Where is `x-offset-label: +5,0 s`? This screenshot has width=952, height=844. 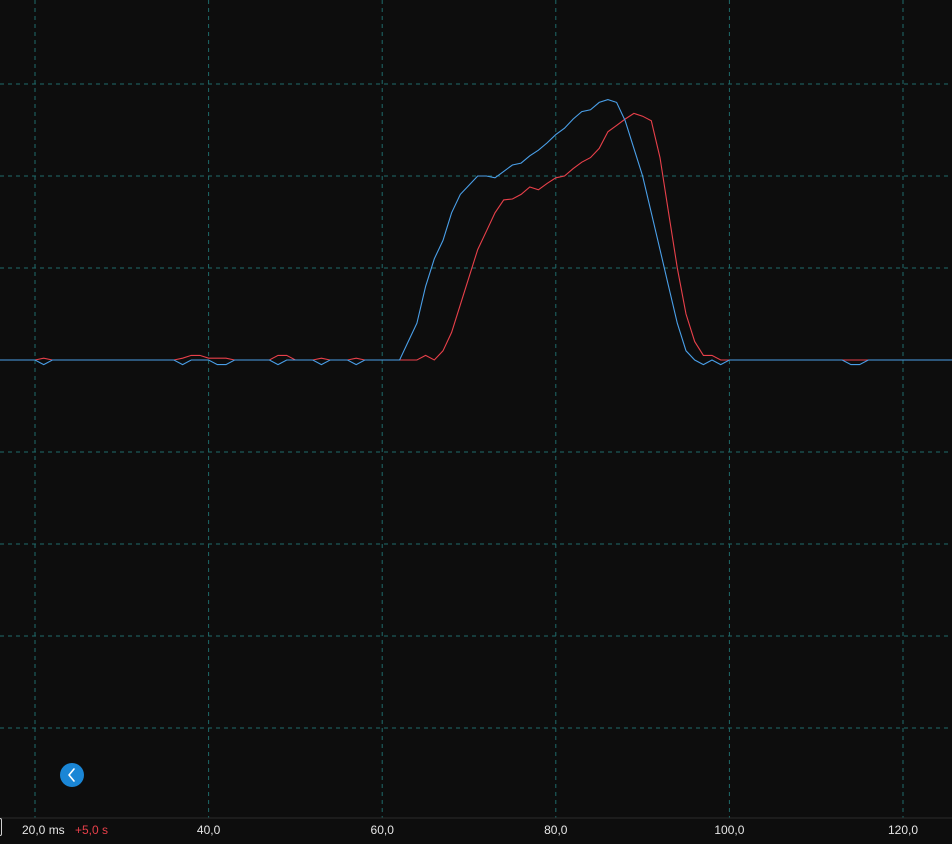 x-offset-label: +5,0 s is located at coordinates (91, 830).